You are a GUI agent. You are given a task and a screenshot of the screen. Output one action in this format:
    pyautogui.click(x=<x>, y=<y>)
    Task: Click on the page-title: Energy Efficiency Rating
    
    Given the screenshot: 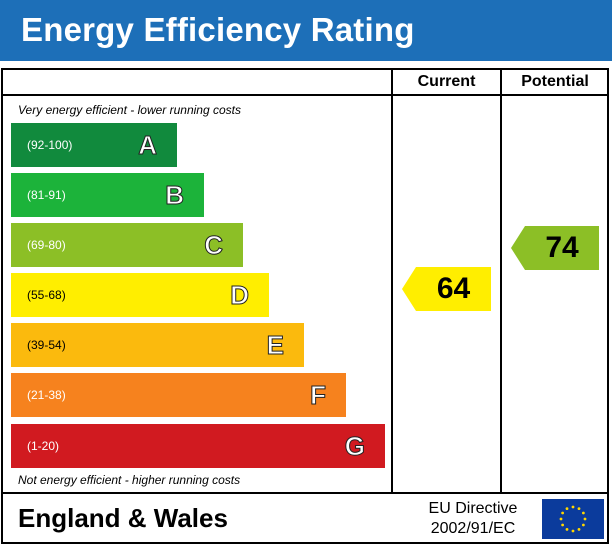 What is the action you would take?
    pyautogui.click(x=218, y=29)
    